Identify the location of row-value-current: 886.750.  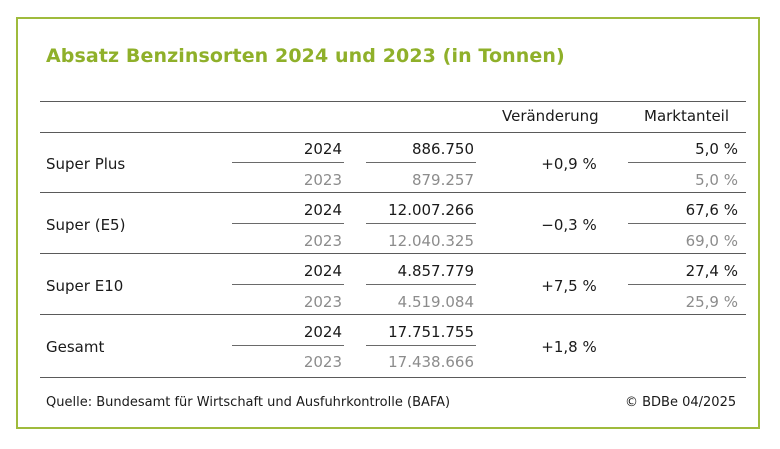
(442, 149).